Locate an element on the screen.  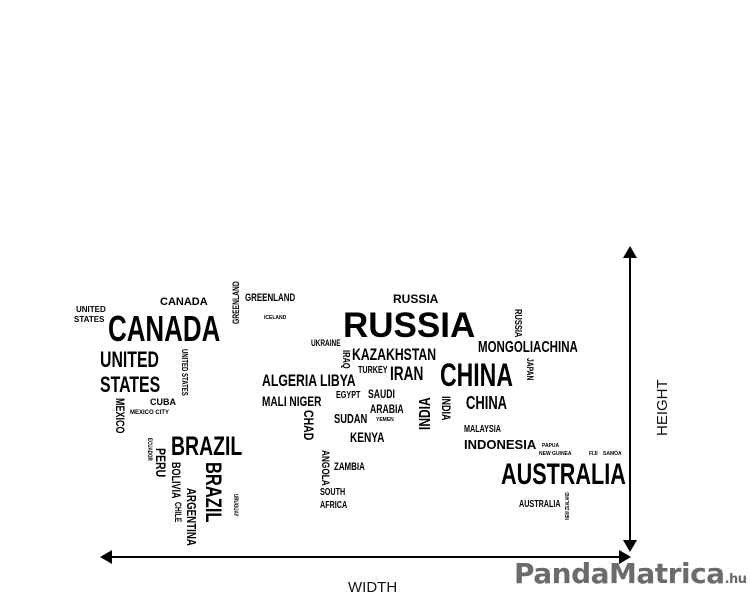
map-label: URUGUAY is located at coordinates (235, 505).